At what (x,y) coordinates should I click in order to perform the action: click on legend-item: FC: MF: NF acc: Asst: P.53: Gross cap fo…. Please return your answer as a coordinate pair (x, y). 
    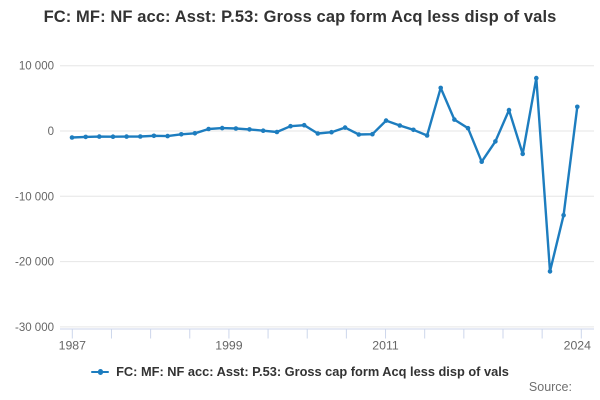
    Looking at the image, I should click on (300, 371).